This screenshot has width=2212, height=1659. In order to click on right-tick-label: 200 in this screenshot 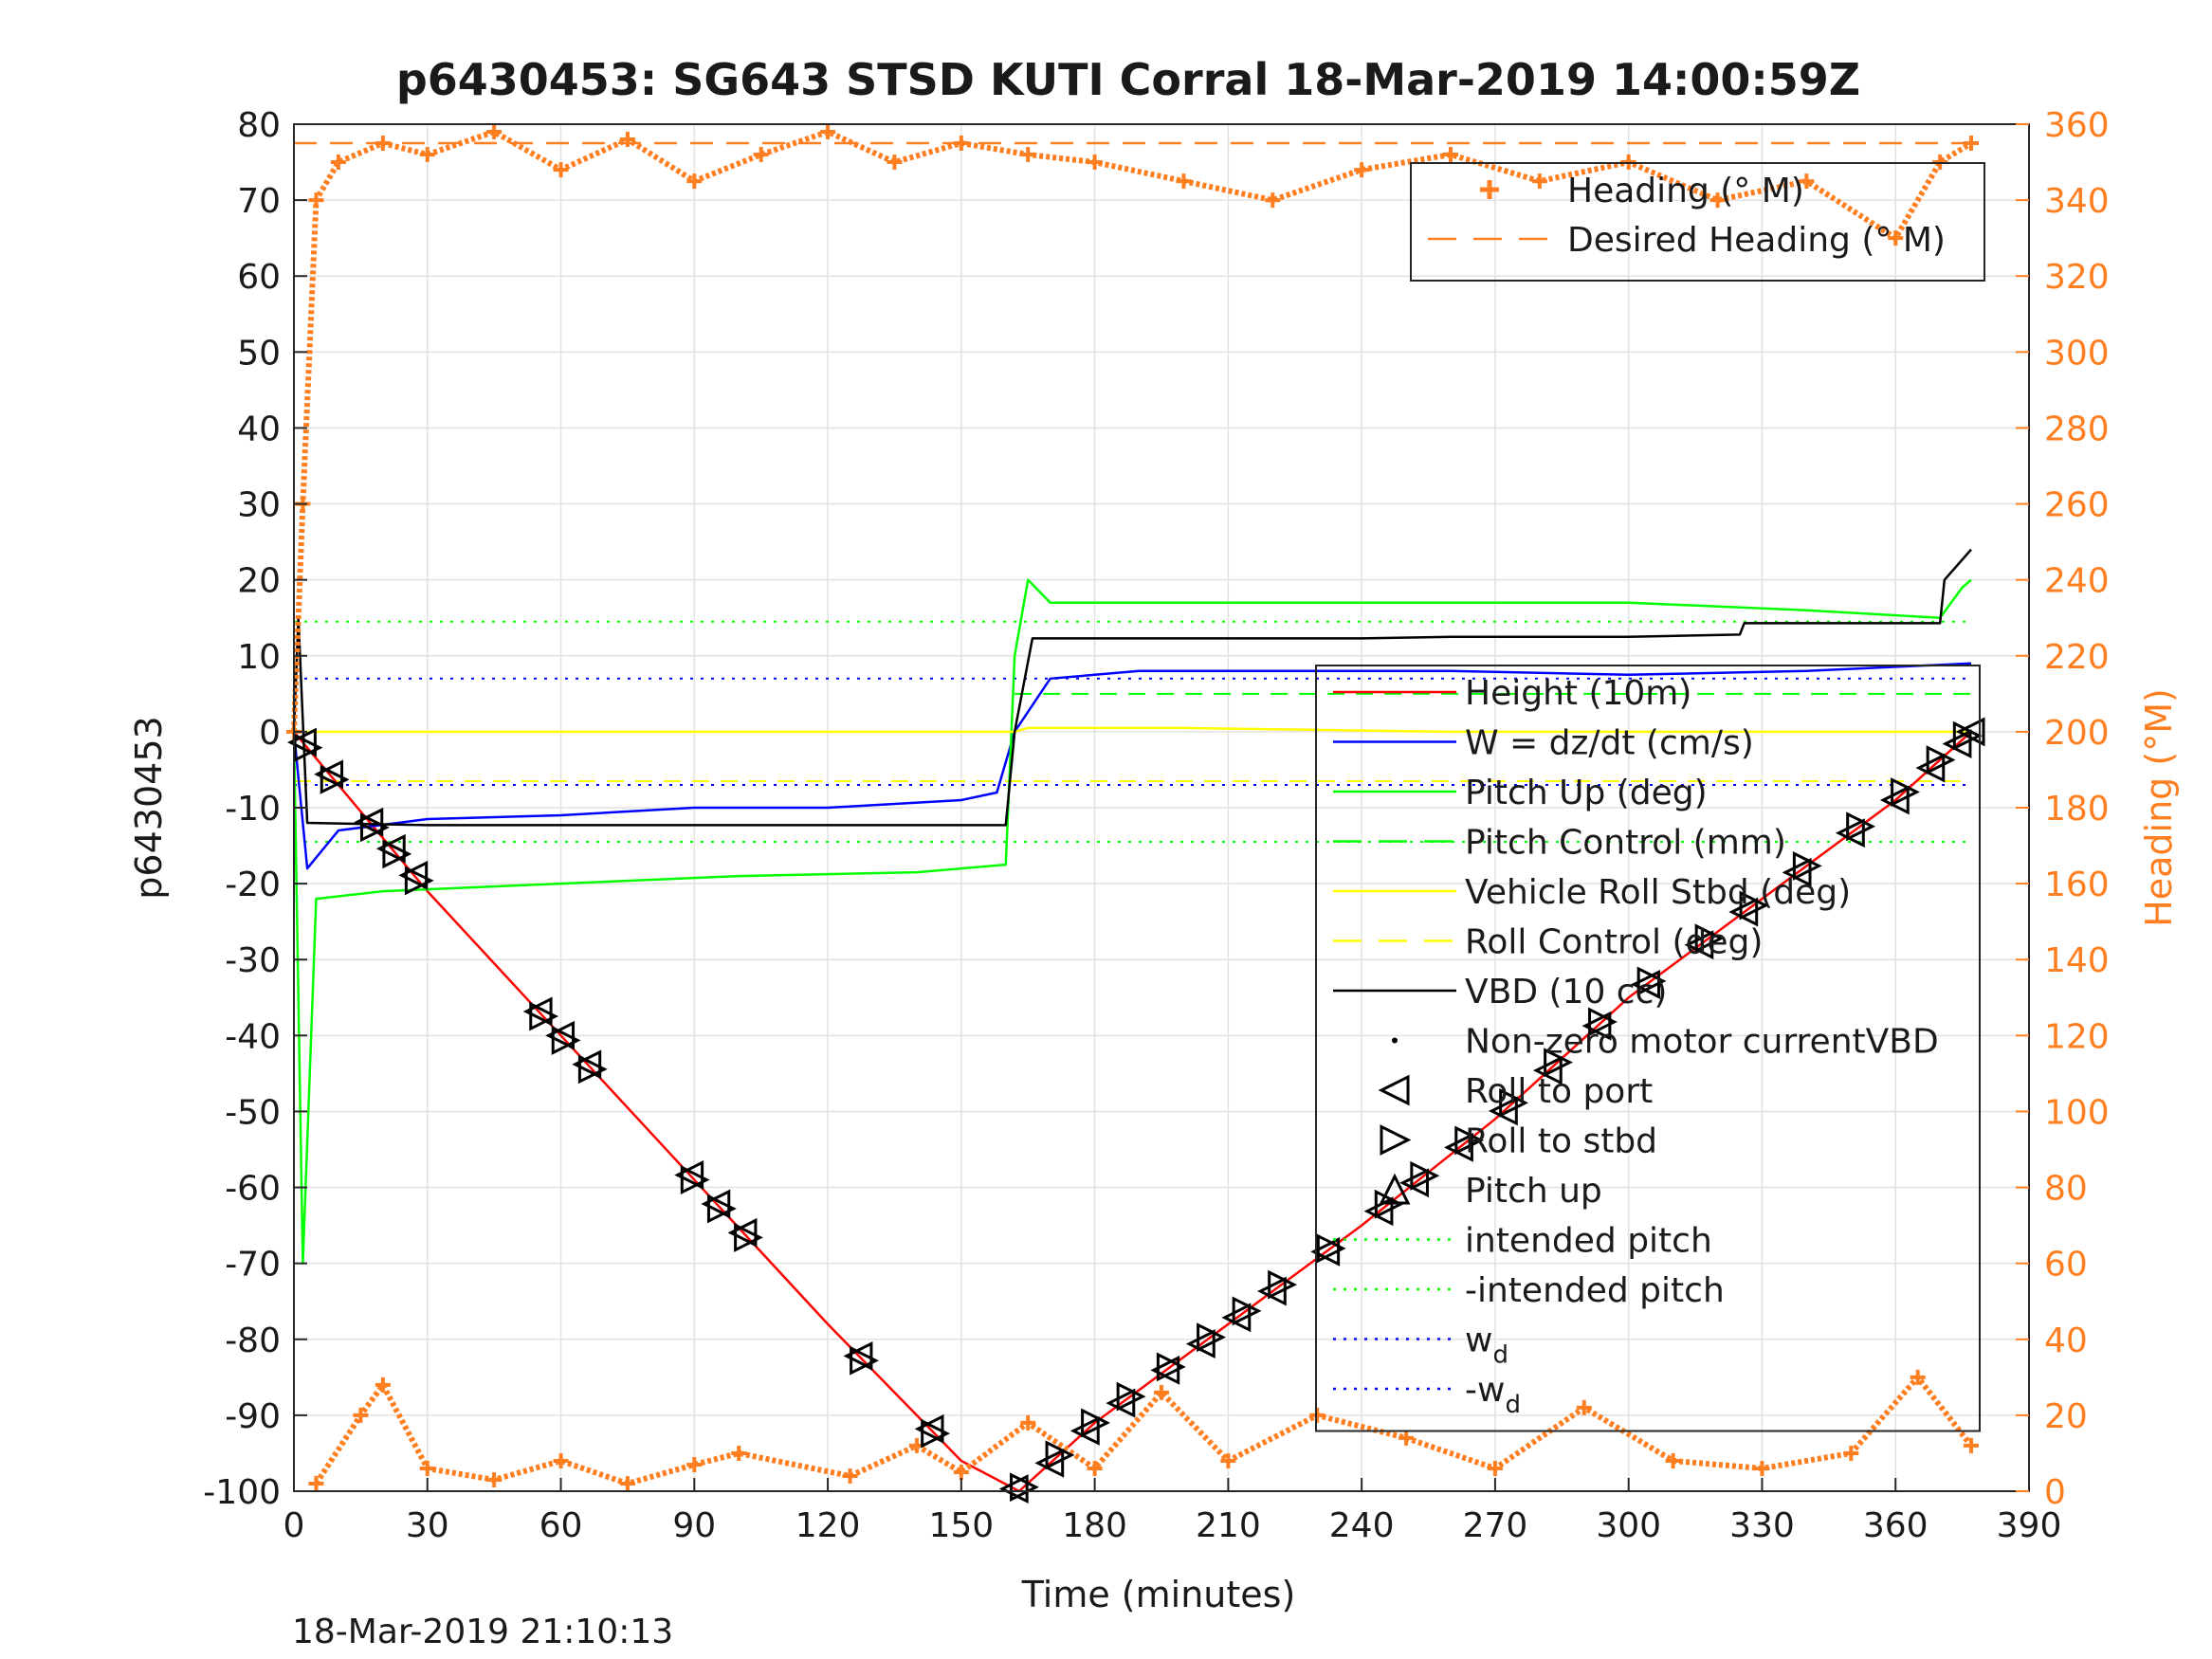, I will do `click(2077, 733)`.